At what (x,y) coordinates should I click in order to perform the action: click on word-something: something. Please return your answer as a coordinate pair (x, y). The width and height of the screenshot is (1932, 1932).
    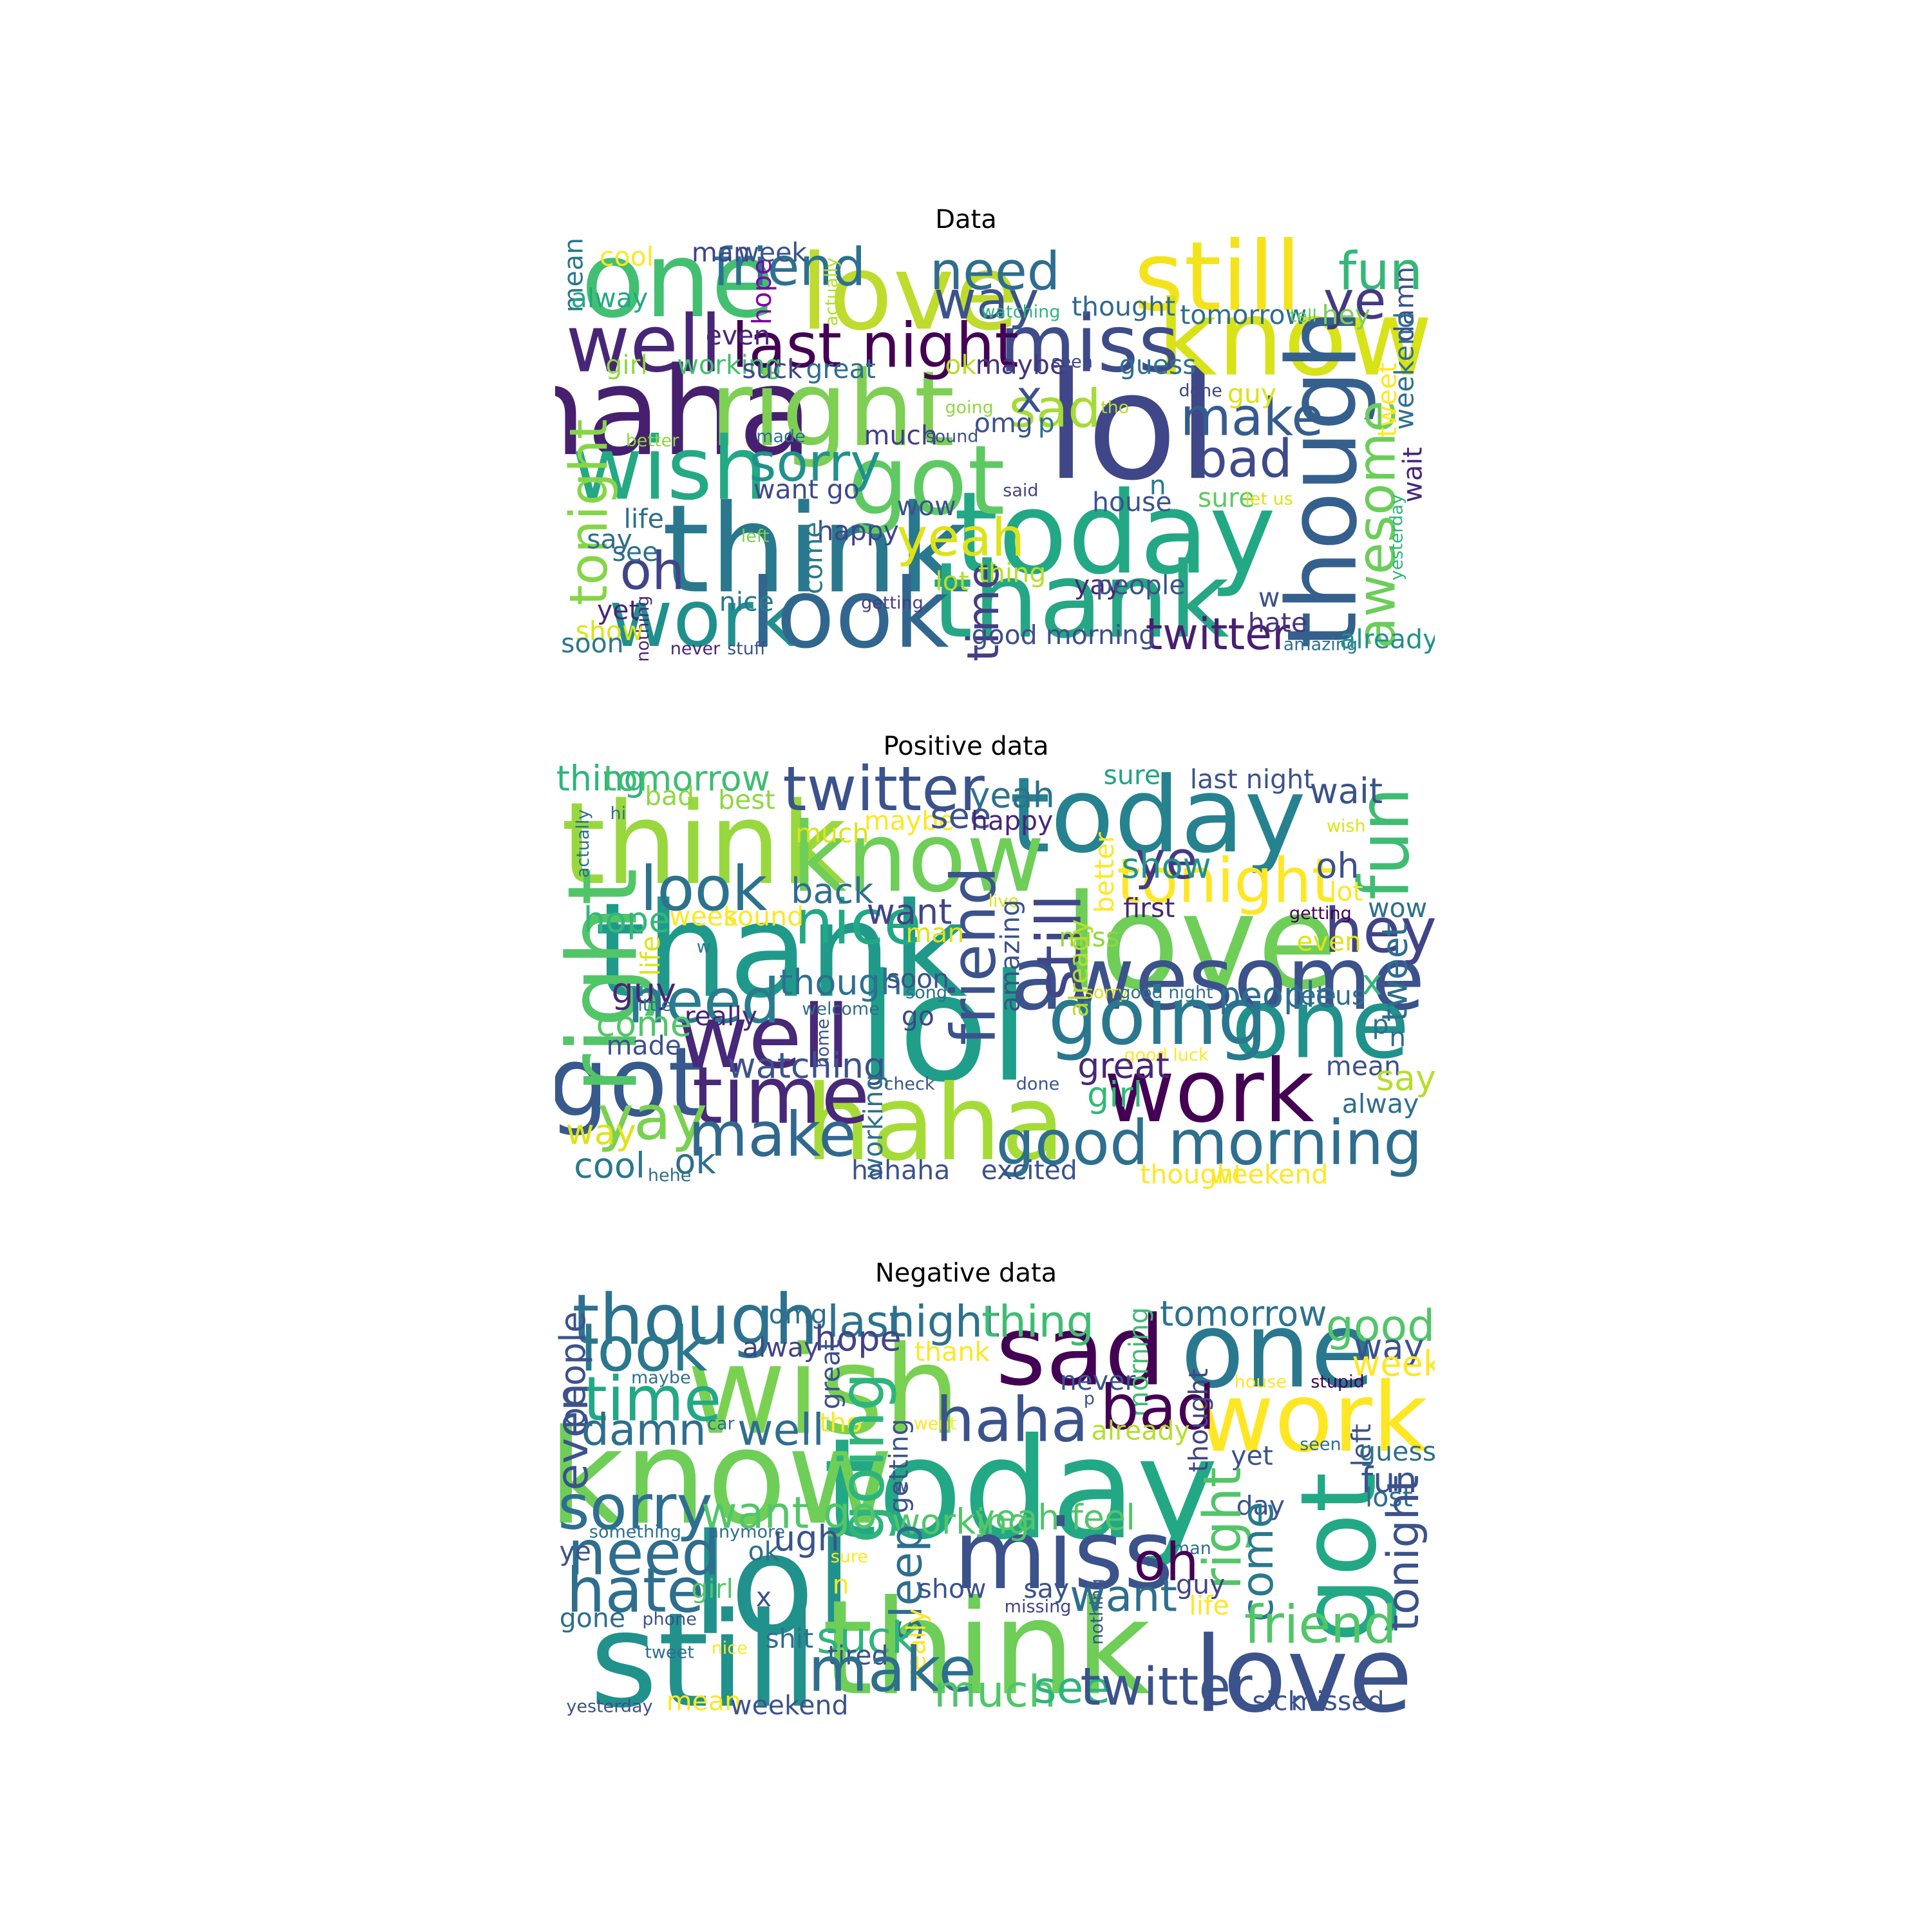
    Looking at the image, I should click on (635, 1532).